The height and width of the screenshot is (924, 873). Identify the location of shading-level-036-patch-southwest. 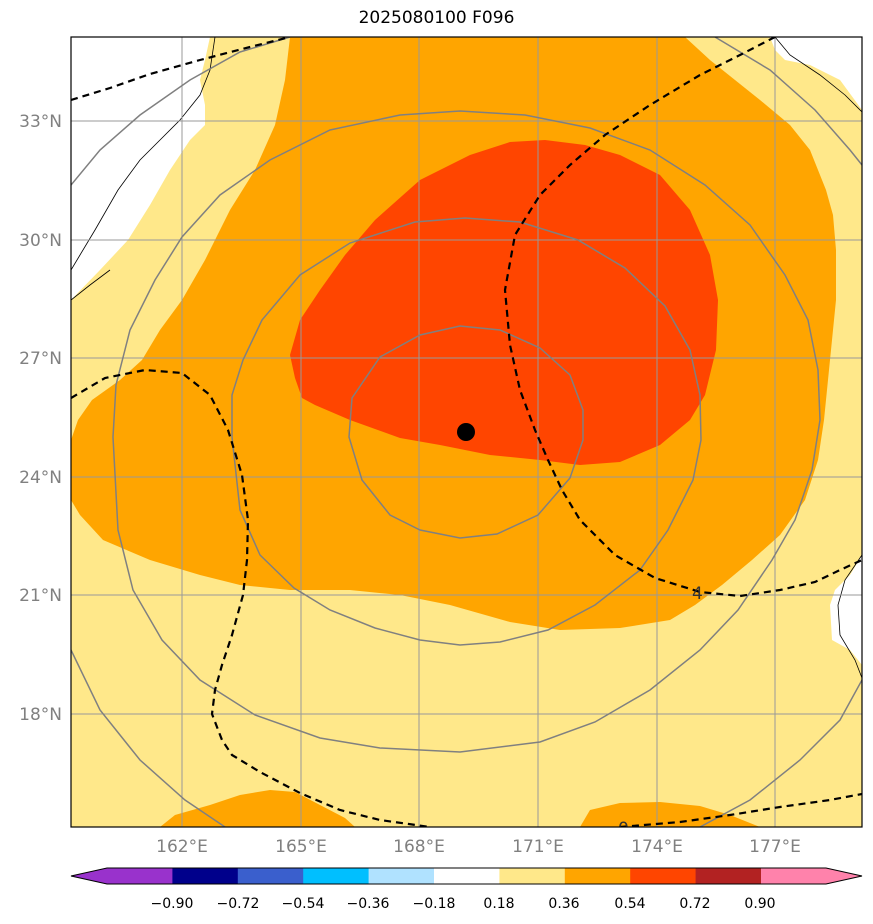
(257, 808).